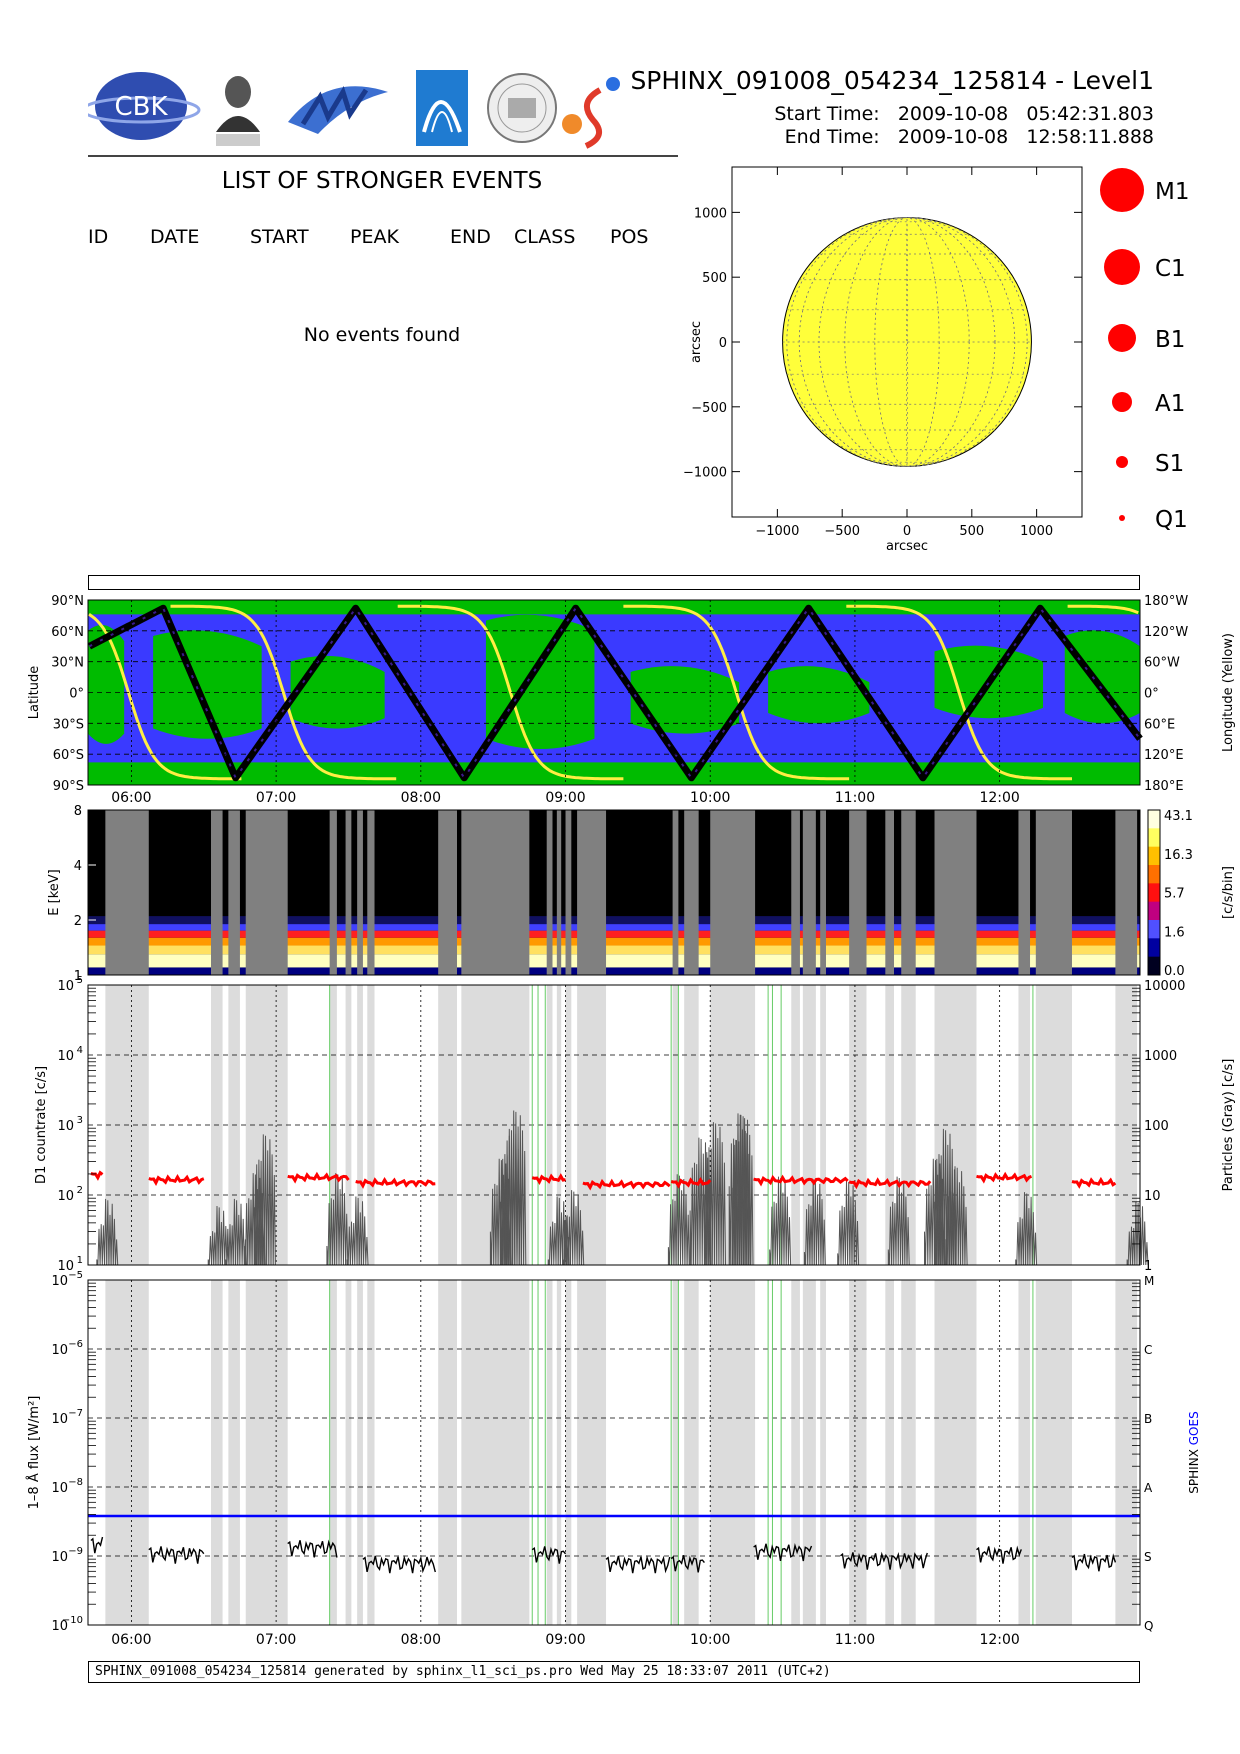 The image size is (1240, 1754). I want to click on orbit-map-lat-tick-label: 0°, so click(76, 694).